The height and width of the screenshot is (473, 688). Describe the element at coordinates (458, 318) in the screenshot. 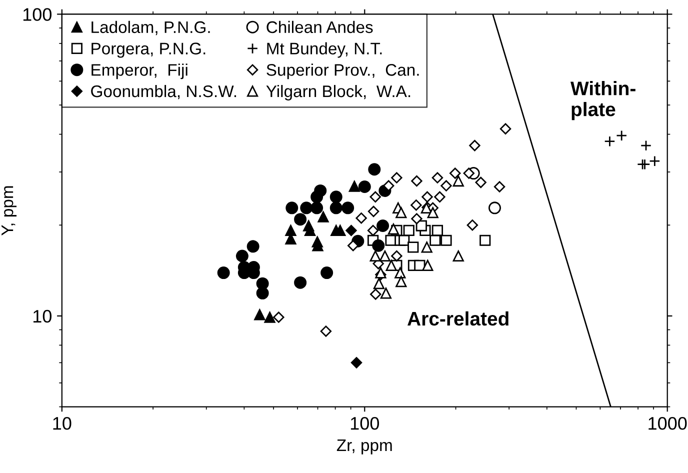

I see `annotation: Arc-related` at that location.